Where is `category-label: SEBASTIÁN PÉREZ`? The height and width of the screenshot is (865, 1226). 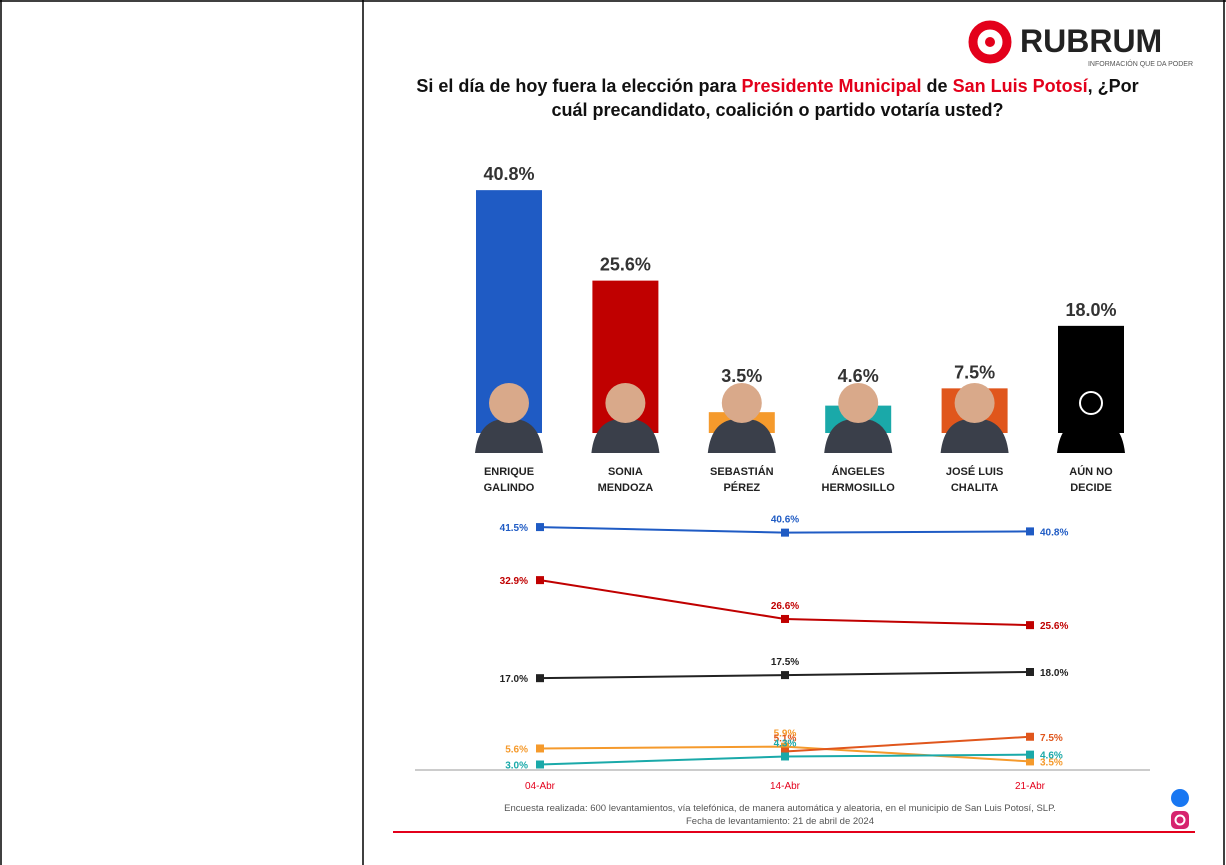
category-label: SEBASTIÁN PÉREZ is located at coordinates (742, 480).